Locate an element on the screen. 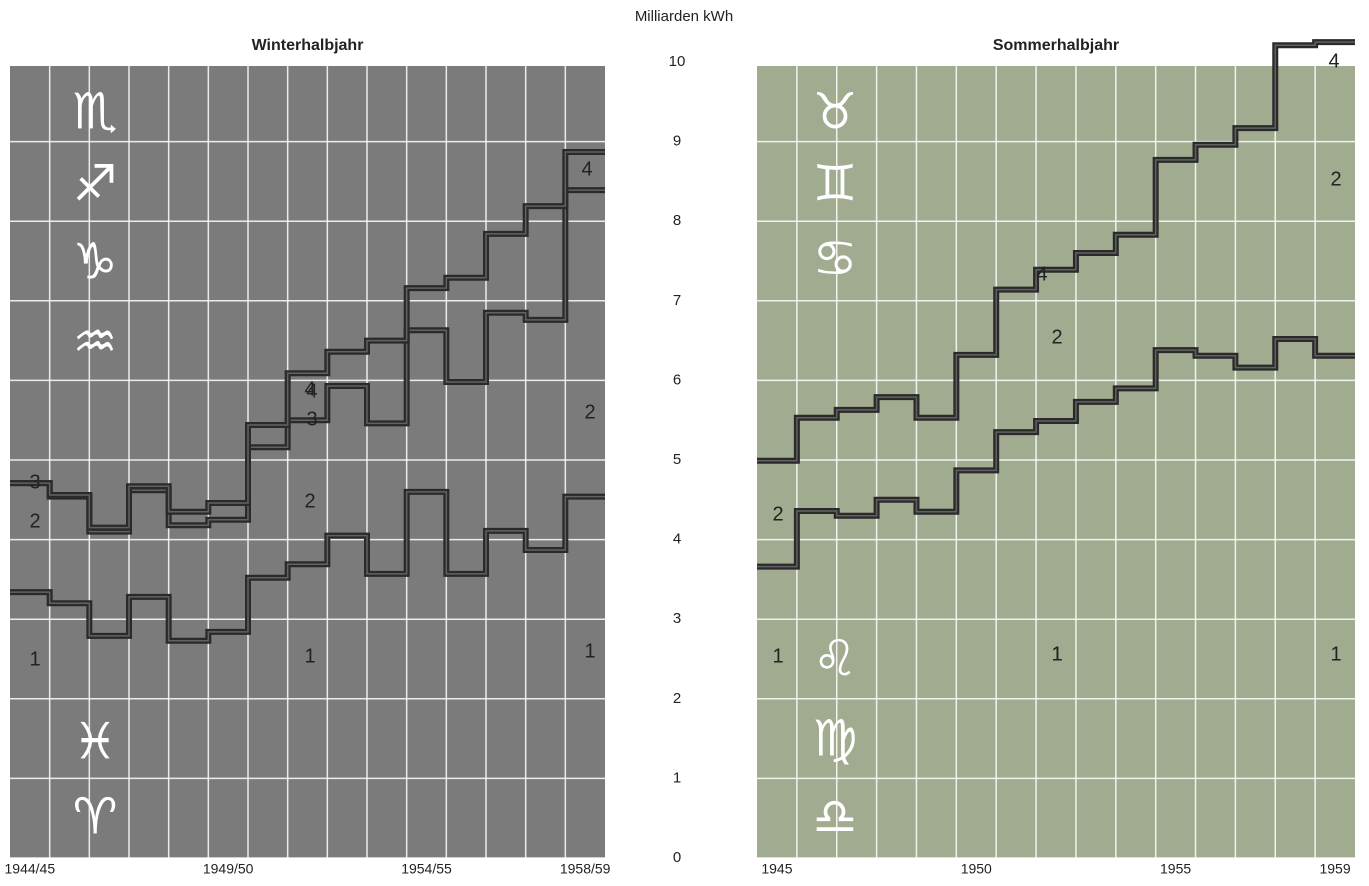 The height and width of the screenshot is (886, 1369). y-tick-label: 3 is located at coordinates (677, 618).